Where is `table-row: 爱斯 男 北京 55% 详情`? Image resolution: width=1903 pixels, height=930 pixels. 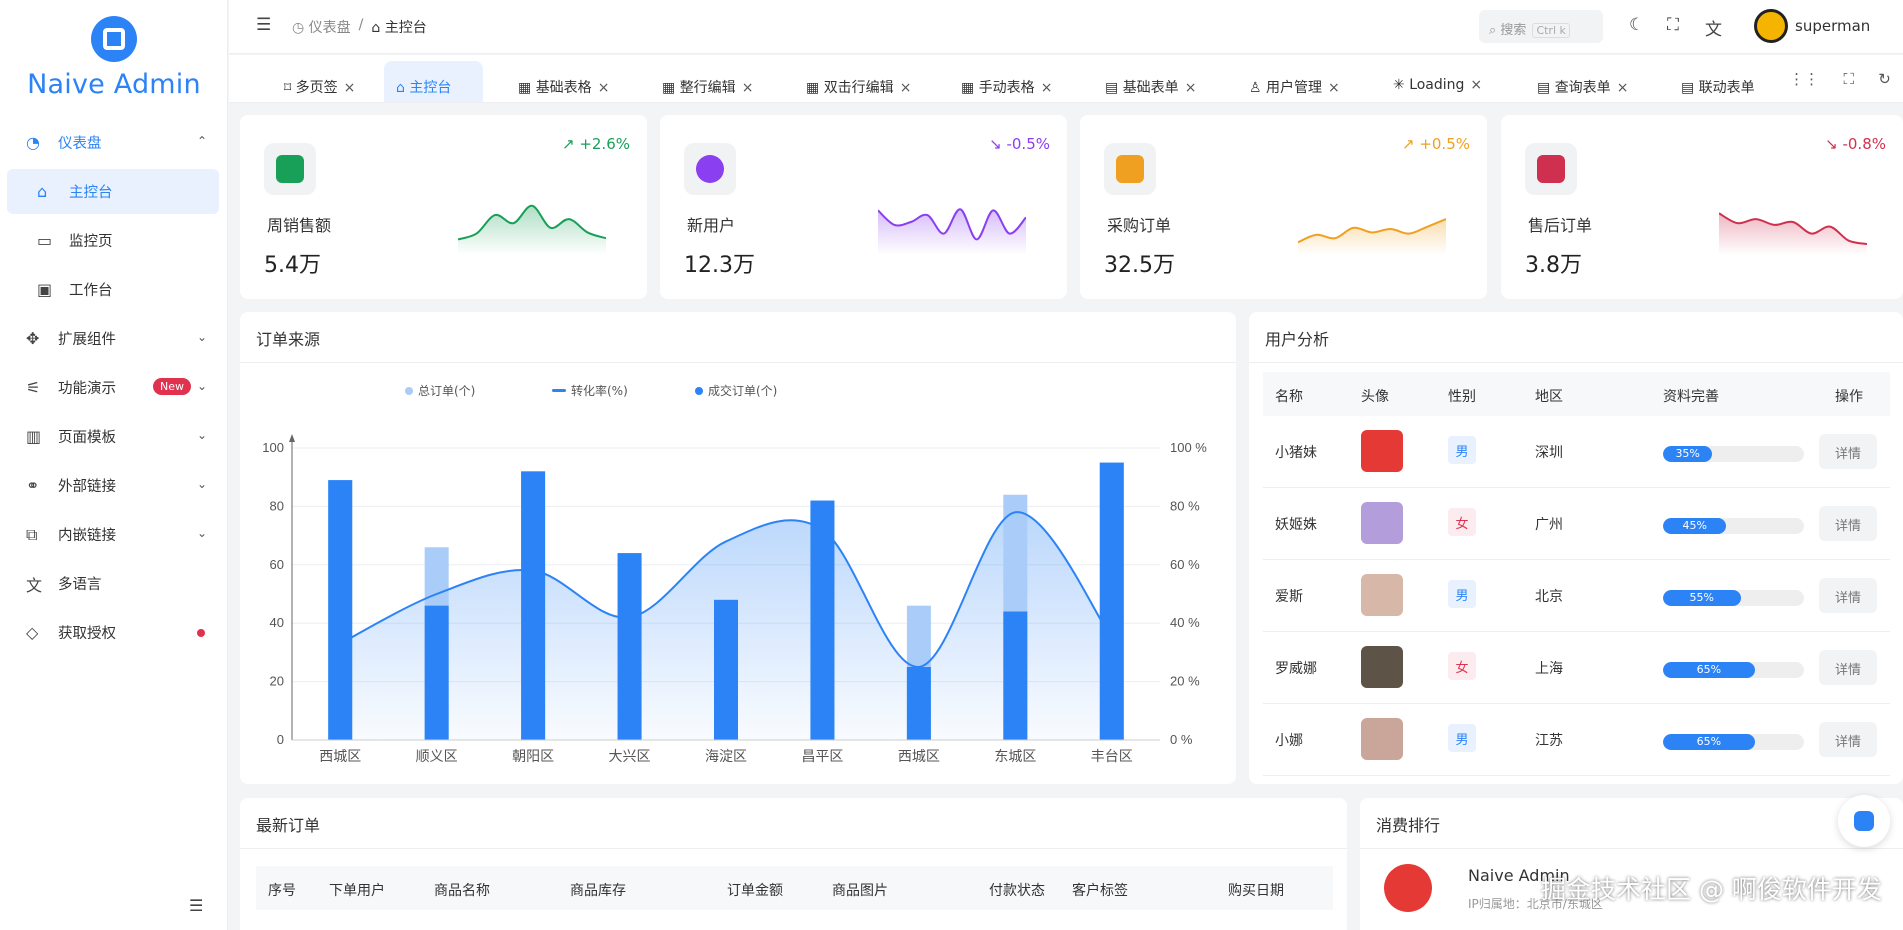
table-row: 爱斯 男 北京 55% 详情 is located at coordinates (1576, 596).